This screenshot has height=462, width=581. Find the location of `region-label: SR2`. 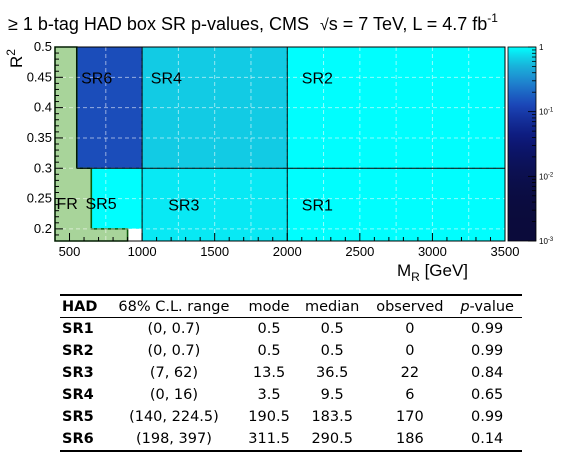

region-label: SR2 is located at coordinates (317, 78).